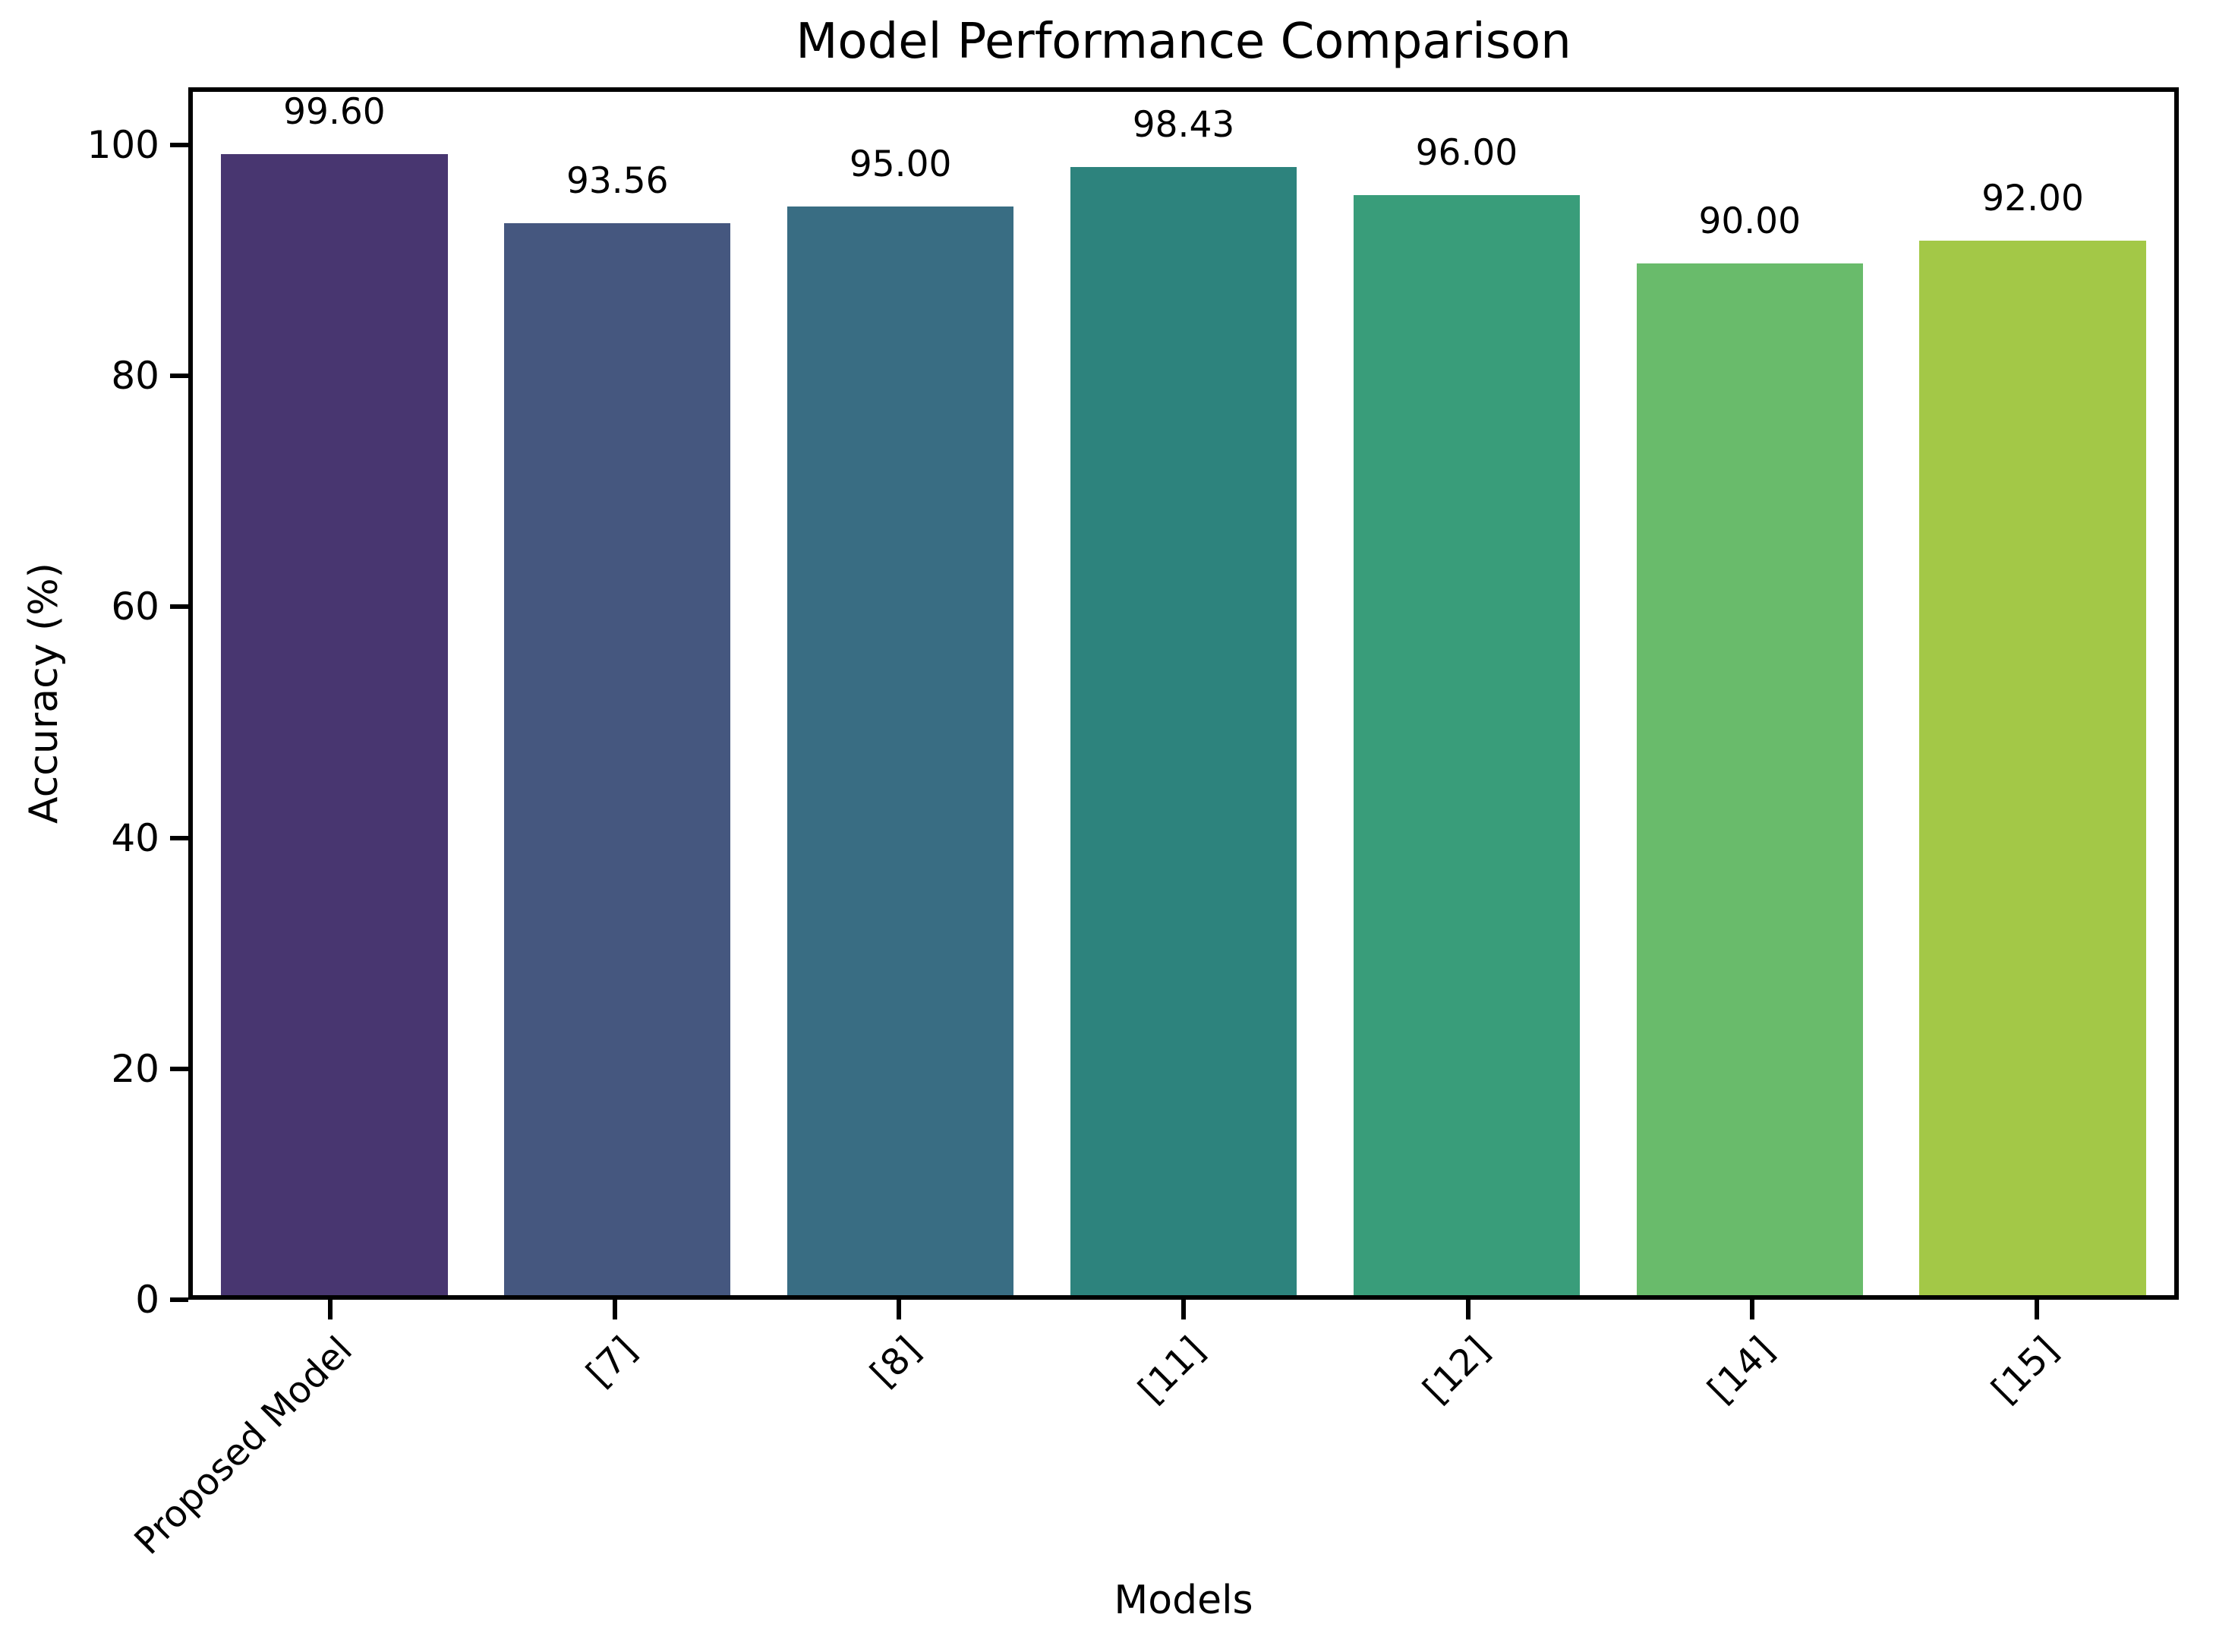 This screenshot has height=1652, width=2216. Describe the element at coordinates (123, 145) in the screenshot. I see `y-tick-label: 100` at that location.